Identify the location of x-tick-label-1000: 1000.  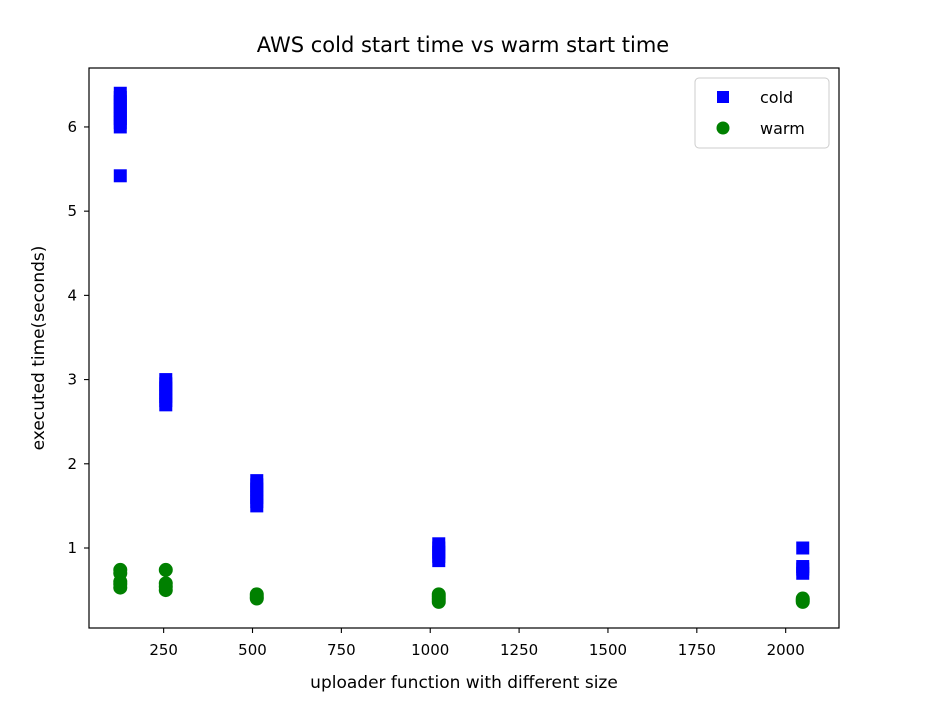
(430, 650).